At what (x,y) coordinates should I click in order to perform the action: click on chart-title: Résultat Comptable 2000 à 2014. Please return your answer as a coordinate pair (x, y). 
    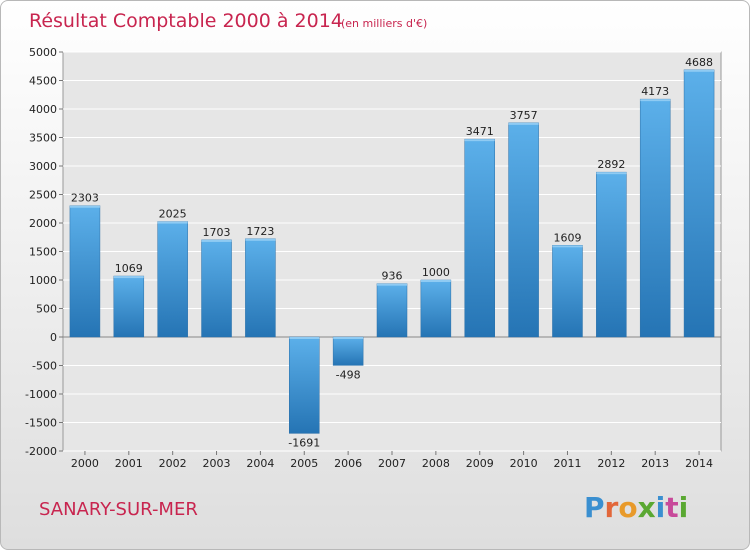
    Looking at the image, I should click on (186, 21).